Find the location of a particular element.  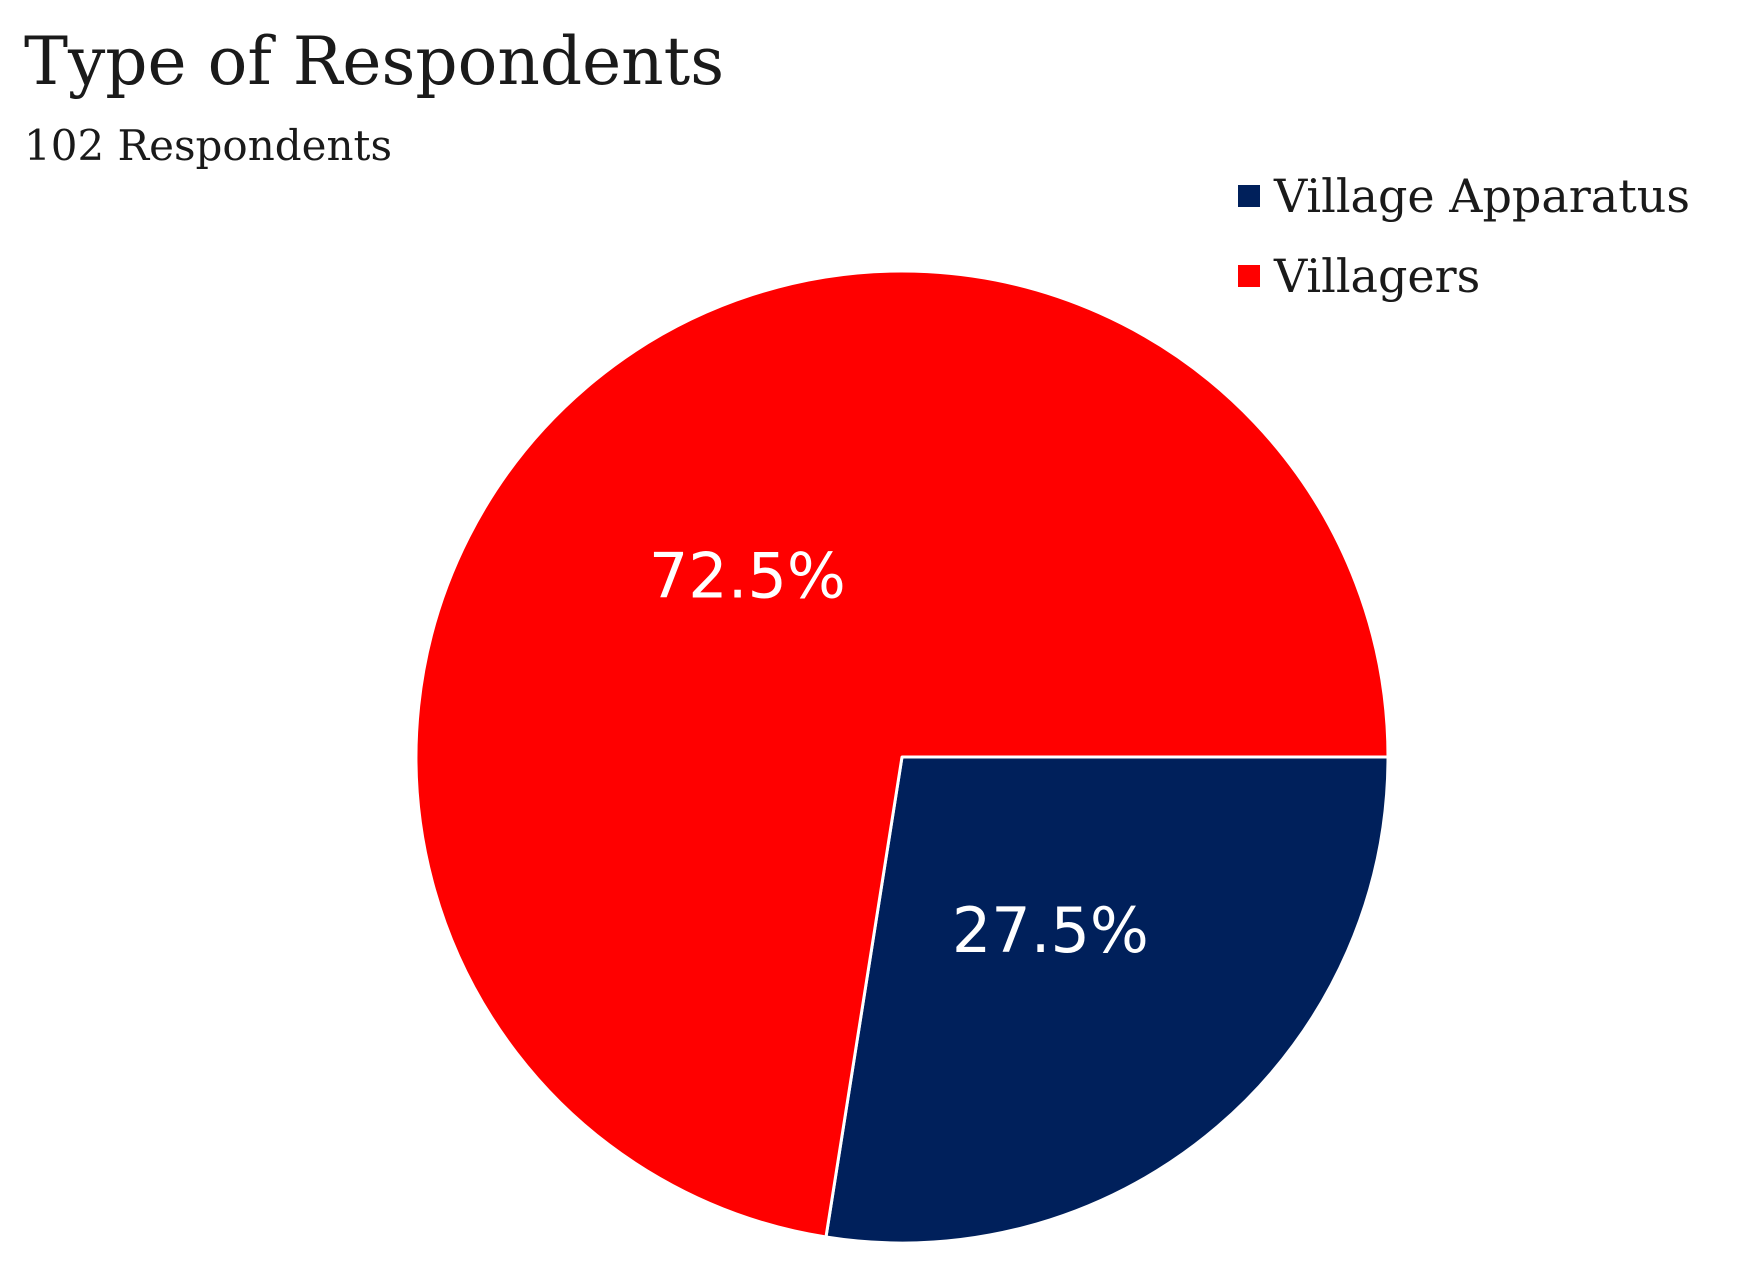

legend-label-village-apparatus: Village Apparatus is located at coordinates (1482, 196).